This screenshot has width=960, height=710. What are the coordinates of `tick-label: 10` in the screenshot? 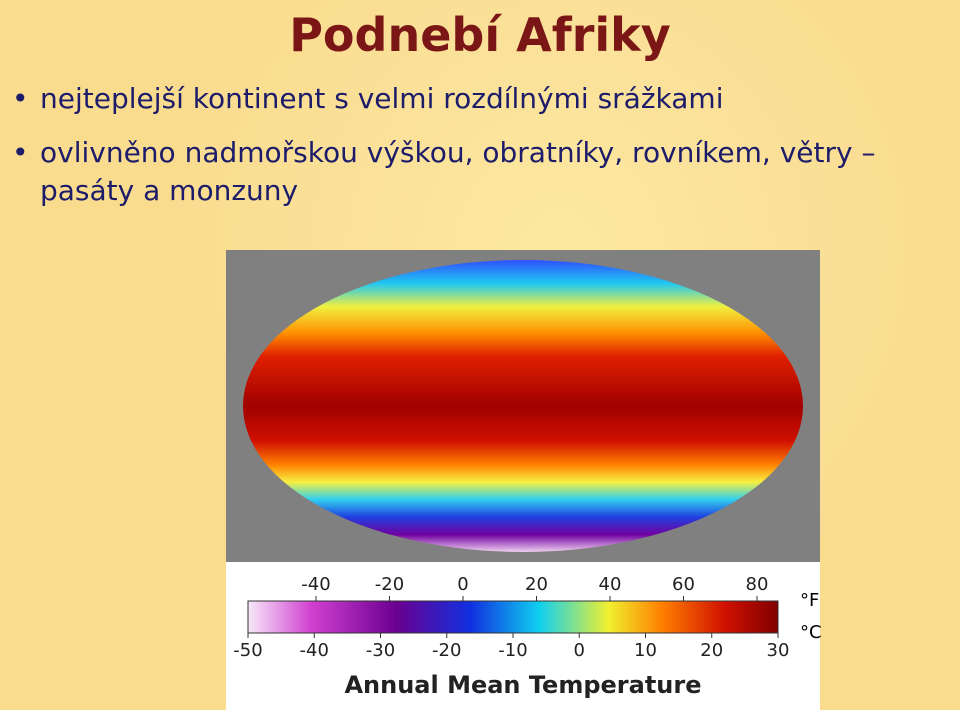 It's located at (645, 650).